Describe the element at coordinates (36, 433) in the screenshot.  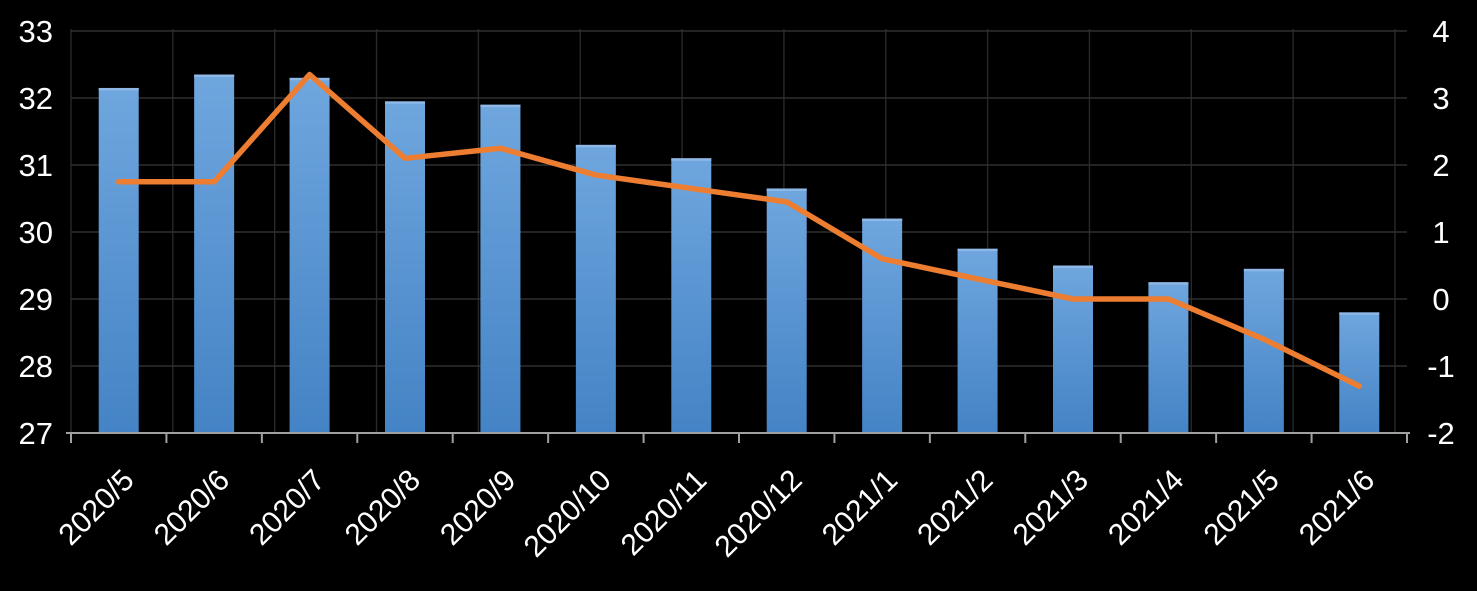
I see `left-axis-tick-label: 27` at that location.